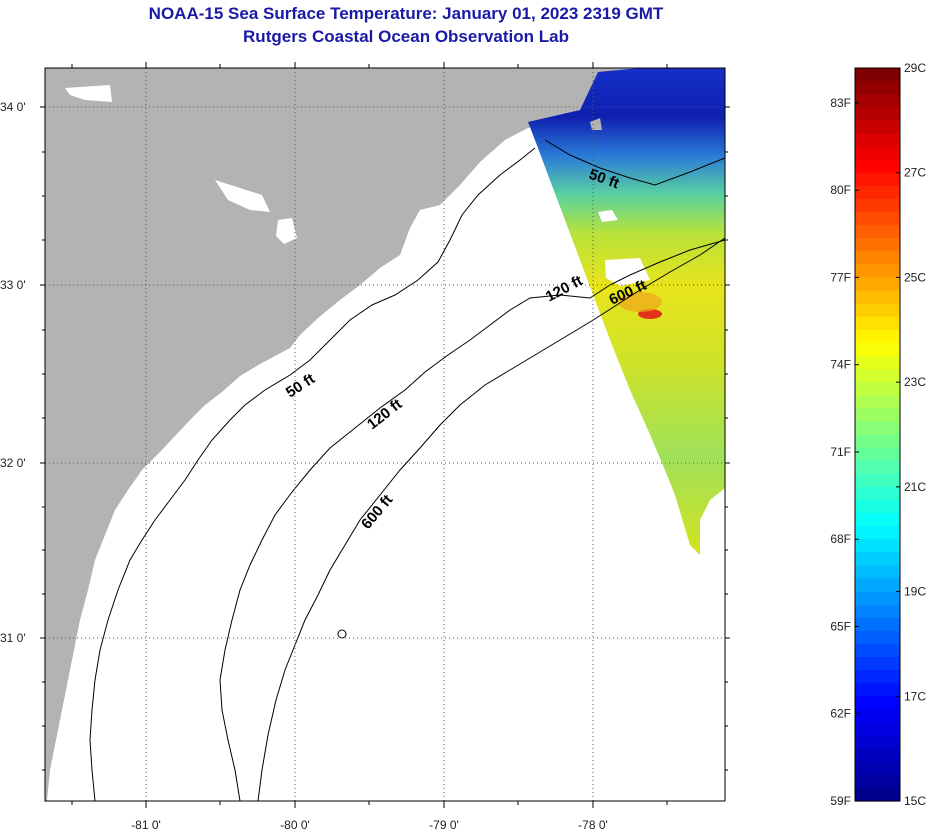 Image resolution: width=936 pixels, height=832 pixels. What do you see at coordinates (840, 190) in the screenshot?
I see `colorbar-label-fahrenheit: 80F` at bounding box center [840, 190].